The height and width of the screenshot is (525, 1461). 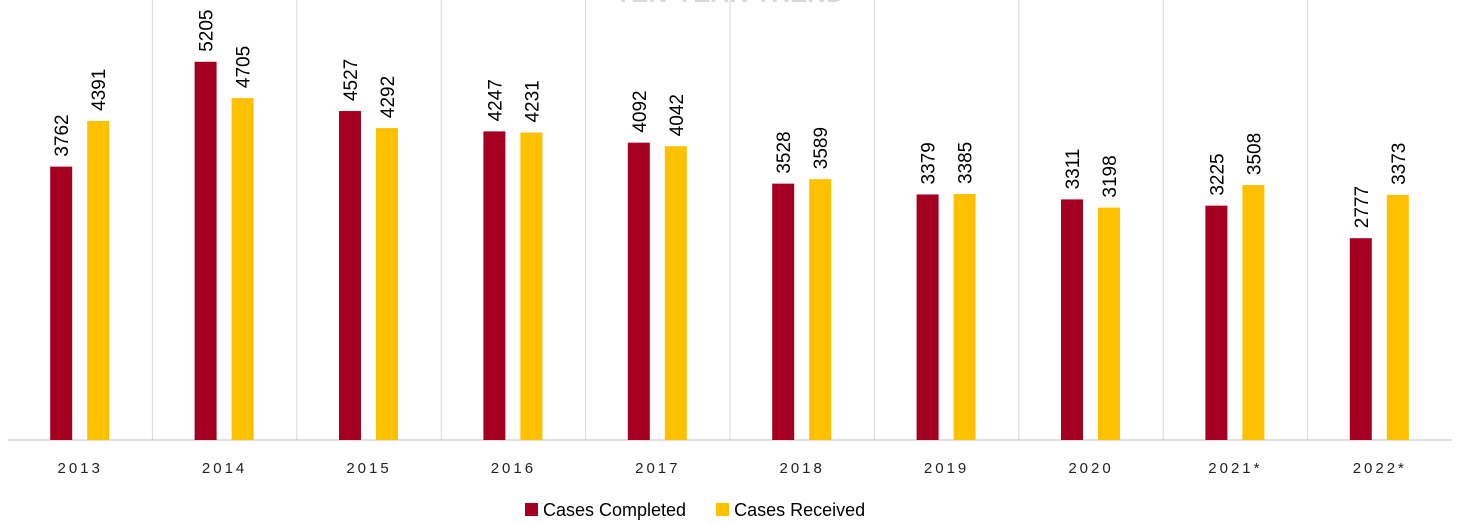 What do you see at coordinates (99, 90) in the screenshot?
I see `value-label: 4391` at bounding box center [99, 90].